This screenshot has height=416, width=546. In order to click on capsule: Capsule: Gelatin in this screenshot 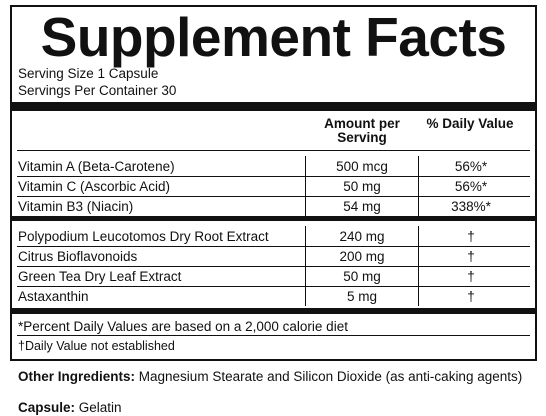, I will do `click(70, 407)`.